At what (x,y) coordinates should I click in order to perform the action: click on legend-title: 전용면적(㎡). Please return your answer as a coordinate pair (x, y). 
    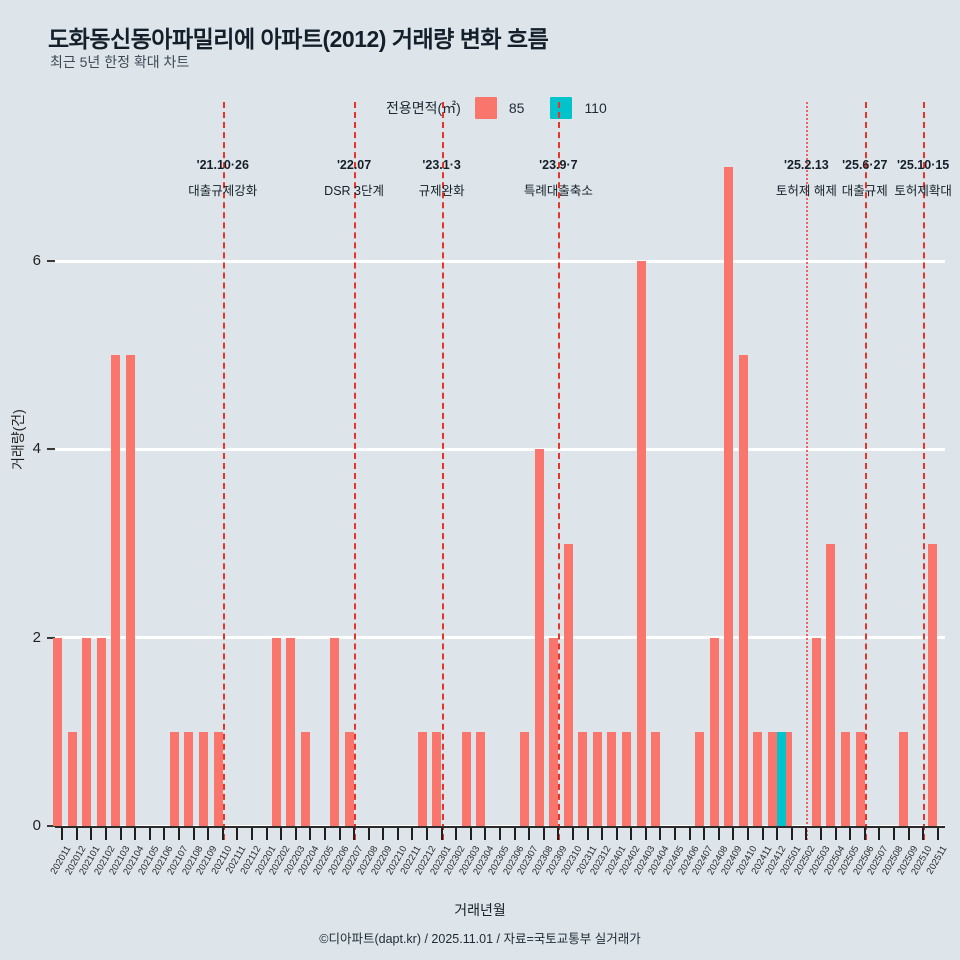
    Looking at the image, I should click on (423, 108).